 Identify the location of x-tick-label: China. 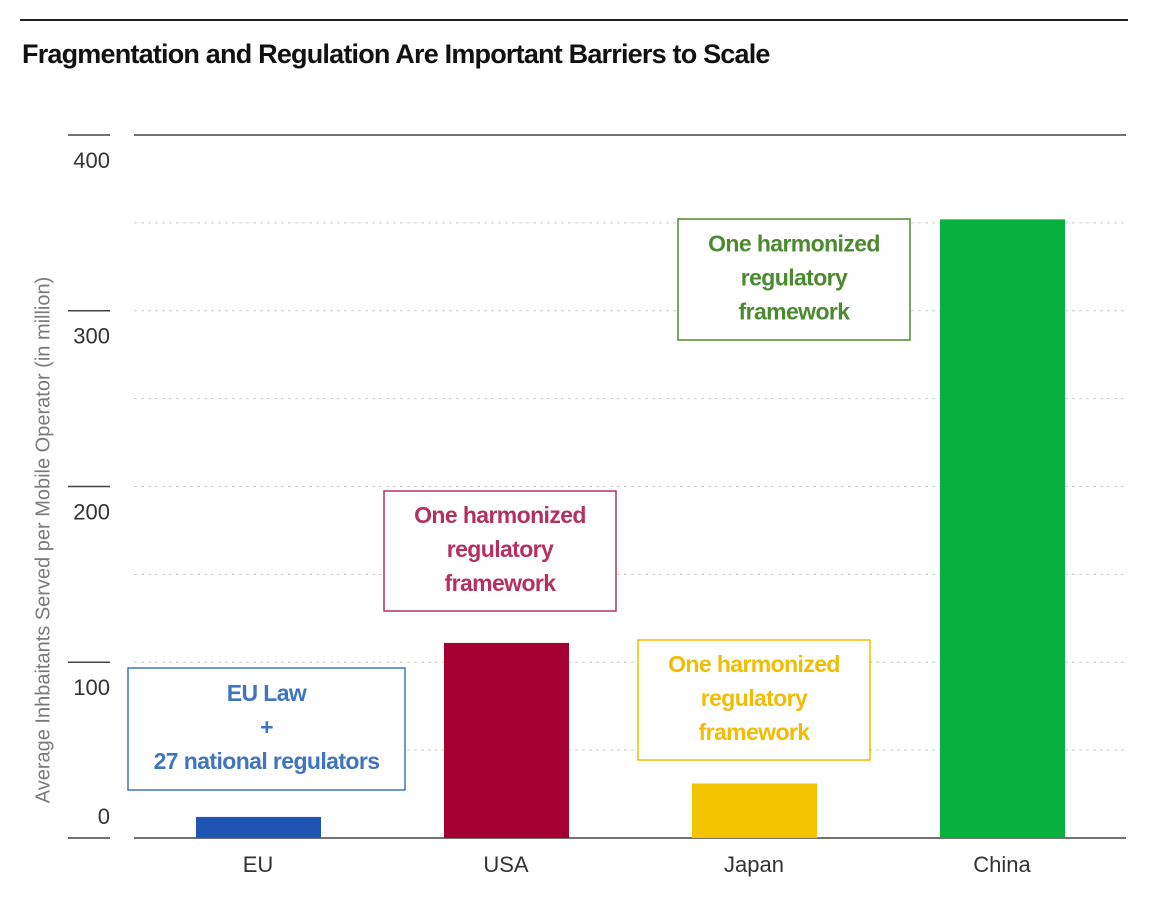
(1002, 864).